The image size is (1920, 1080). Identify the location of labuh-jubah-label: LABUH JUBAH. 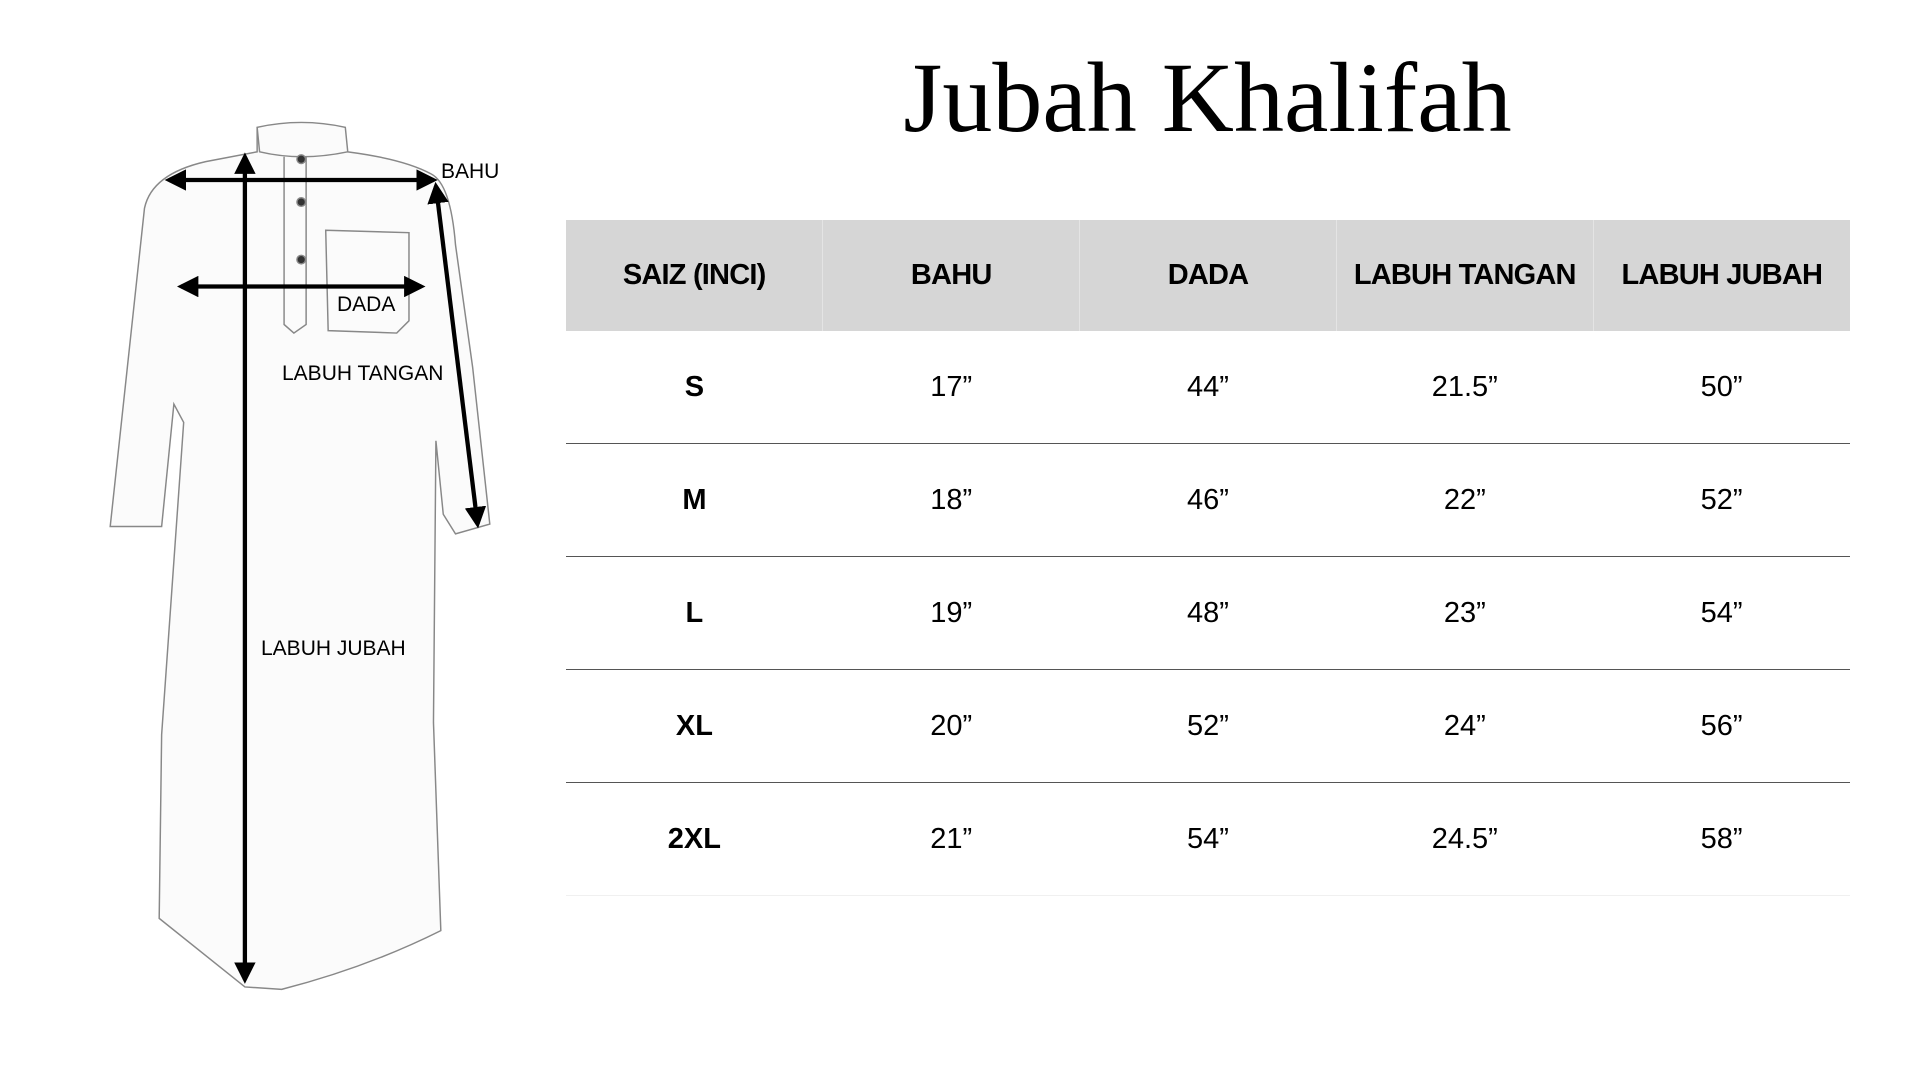
(333, 648).